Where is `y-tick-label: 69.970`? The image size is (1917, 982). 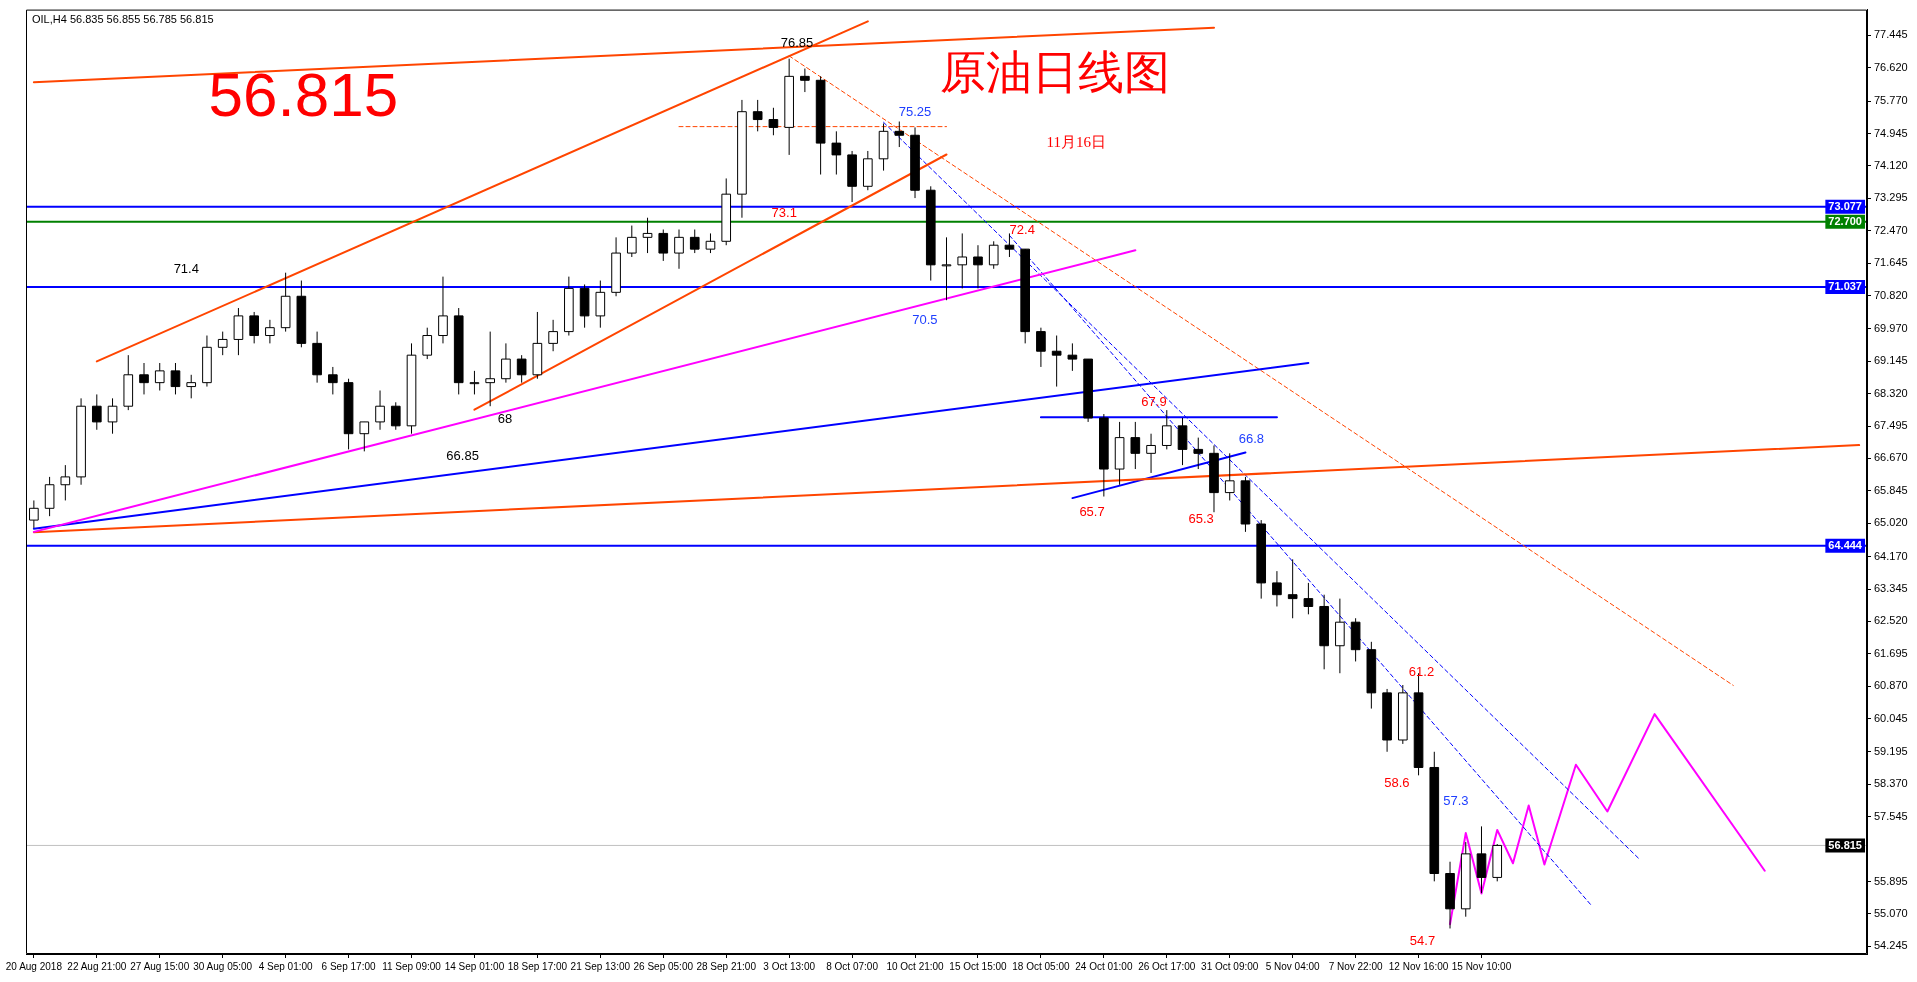 y-tick-label: 69.970 is located at coordinates (1891, 327).